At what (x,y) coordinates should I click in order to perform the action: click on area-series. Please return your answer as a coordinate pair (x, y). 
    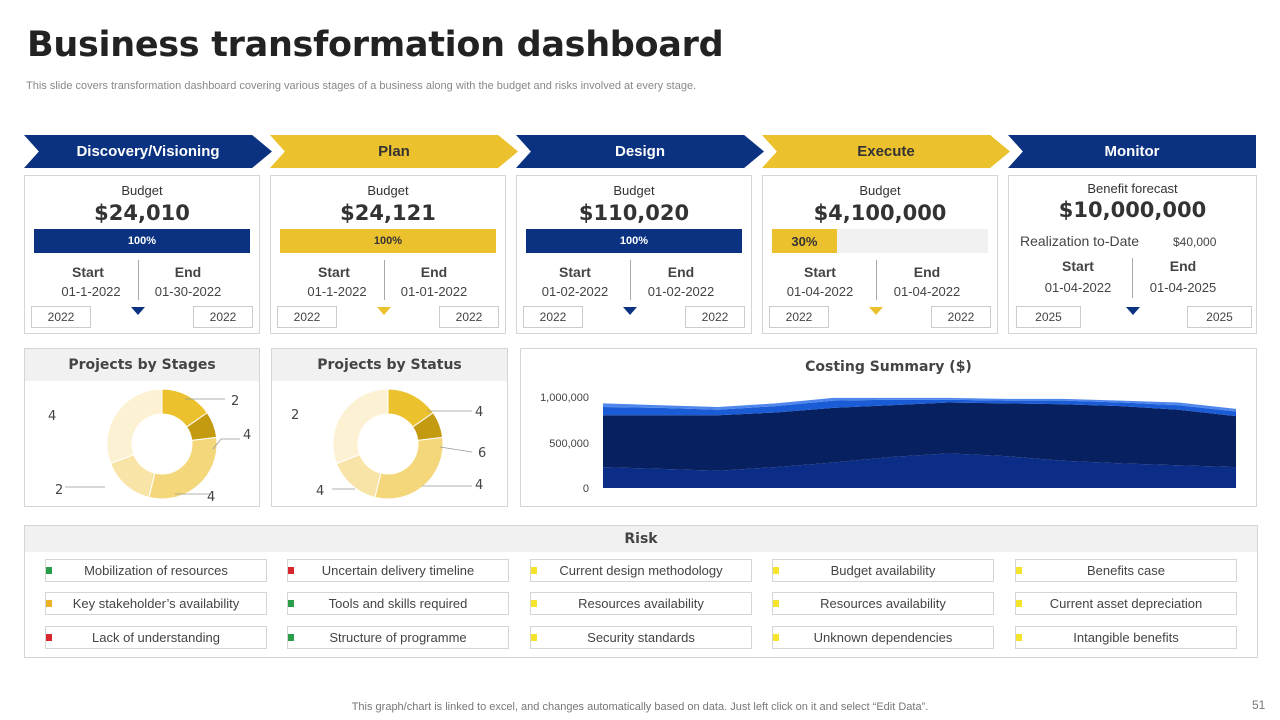
    Looking at the image, I should click on (919, 442).